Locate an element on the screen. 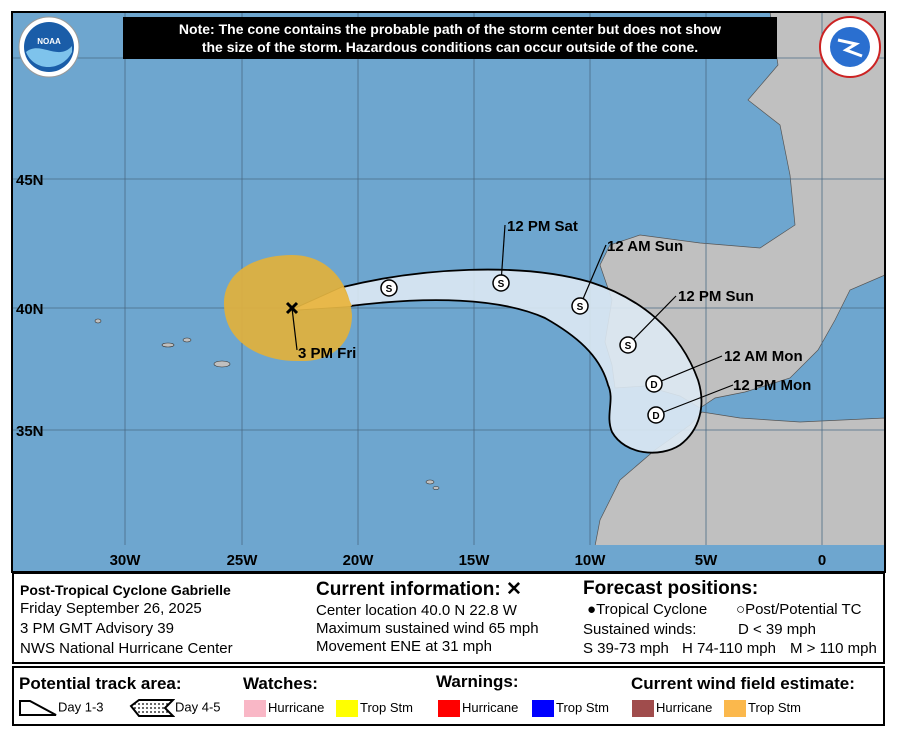 This screenshot has height=736, width=897. forecast-time-label: 12 PM Mon is located at coordinates (772, 385).